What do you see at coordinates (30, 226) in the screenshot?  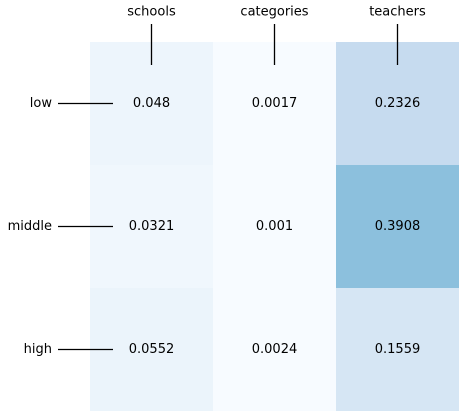 I see `y-tick-label: middle` at bounding box center [30, 226].